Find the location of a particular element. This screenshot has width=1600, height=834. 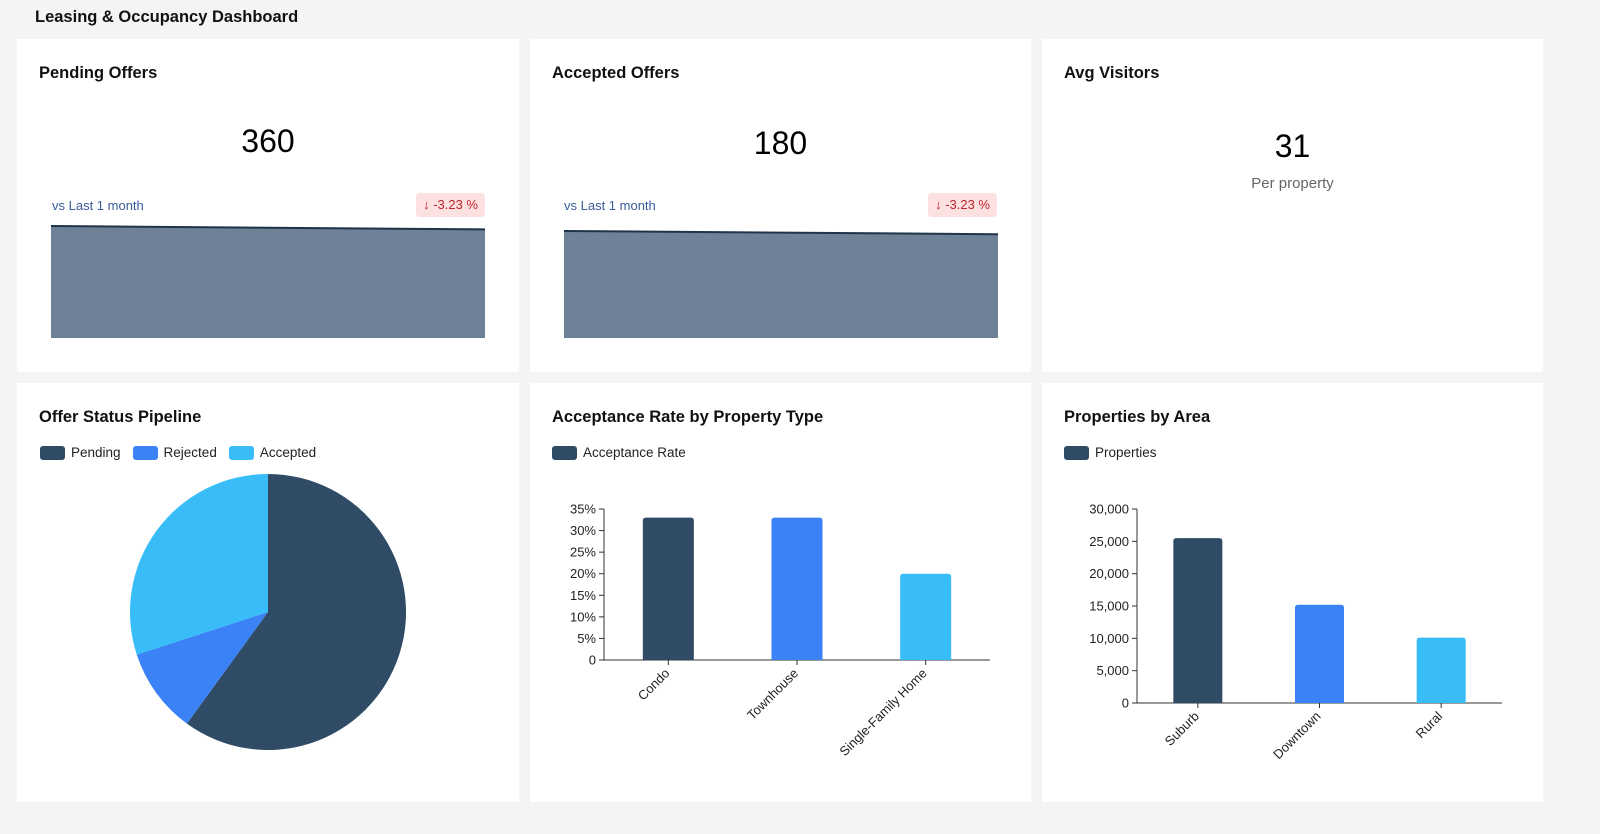

bar-suburb is located at coordinates (1198, 620).